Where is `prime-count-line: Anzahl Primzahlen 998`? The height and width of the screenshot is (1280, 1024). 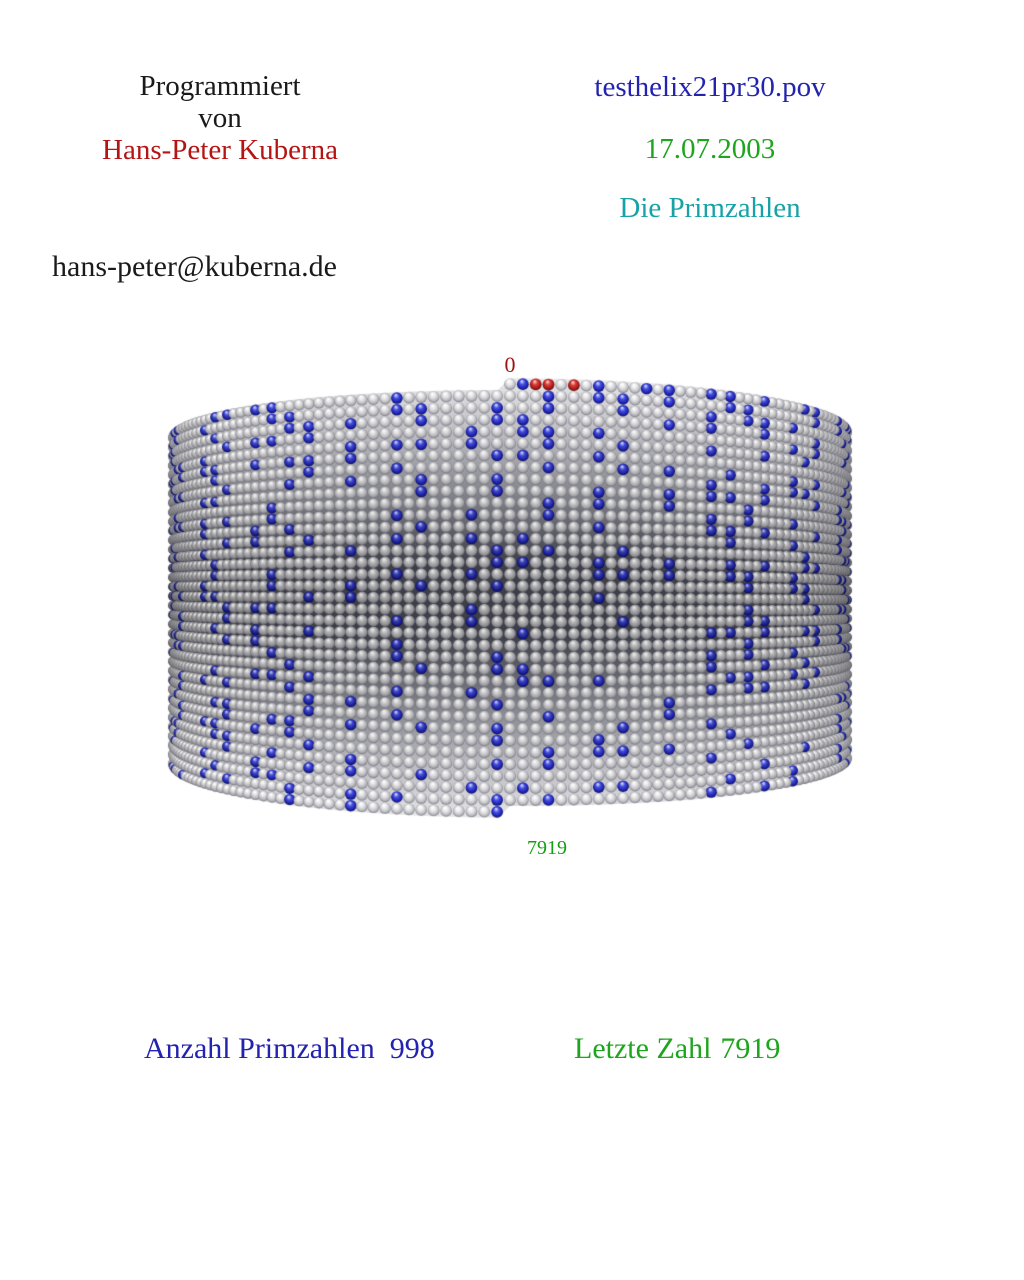 prime-count-line: Anzahl Primzahlen 998 is located at coordinates (289, 1049).